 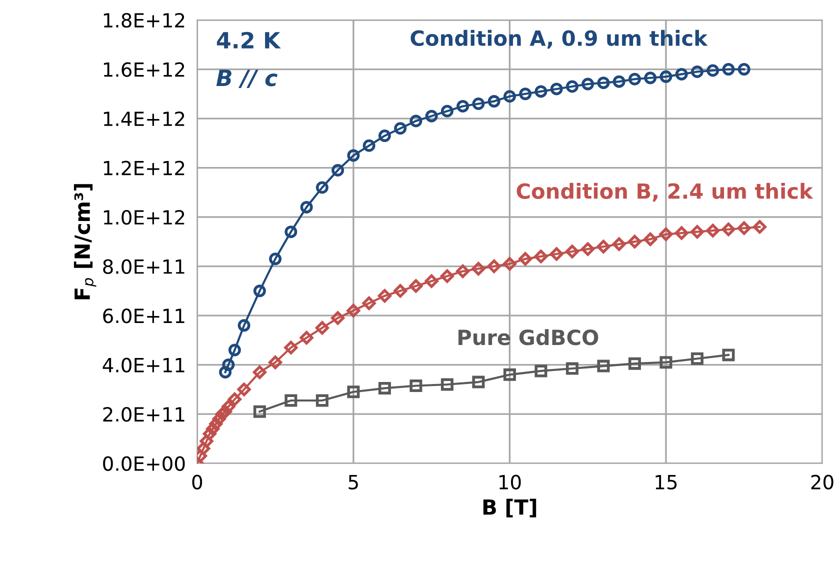 I want to click on y-tick-label: 6.0E+11, so click(x=143, y=316).